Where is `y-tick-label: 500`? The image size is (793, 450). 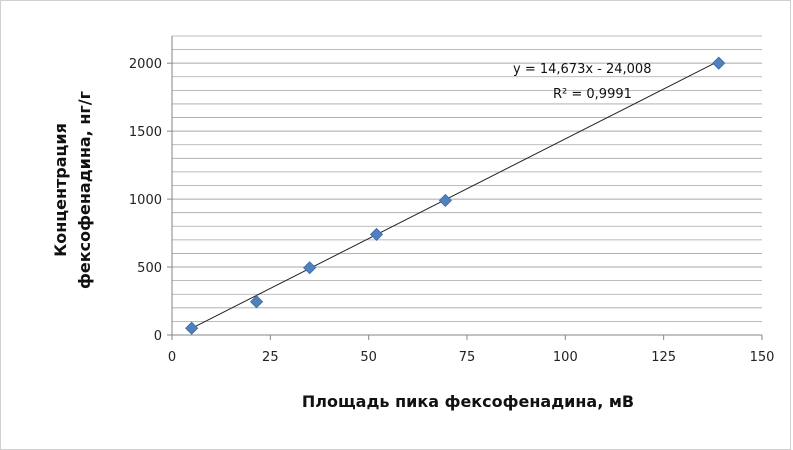 y-tick-label: 500 is located at coordinates (149, 268).